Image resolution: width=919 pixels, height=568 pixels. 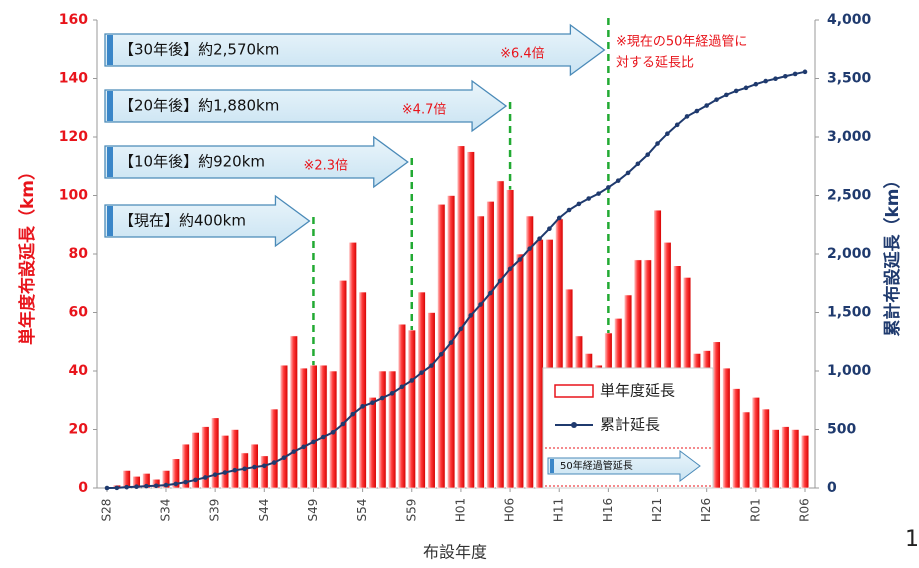 I want to click on x-tick-label: S44, so click(x=264, y=510).